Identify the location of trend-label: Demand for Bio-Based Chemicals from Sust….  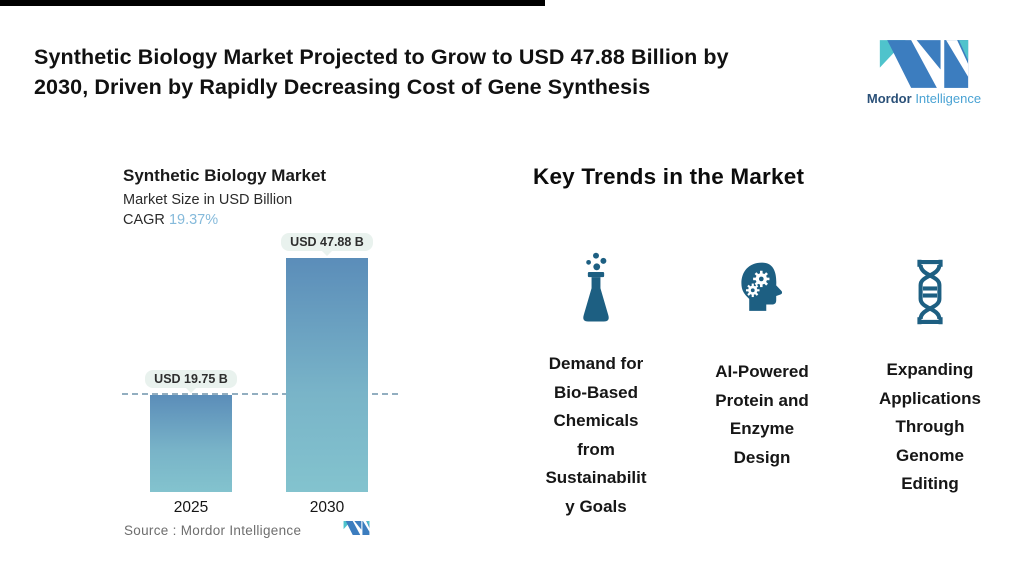
(596, 435).